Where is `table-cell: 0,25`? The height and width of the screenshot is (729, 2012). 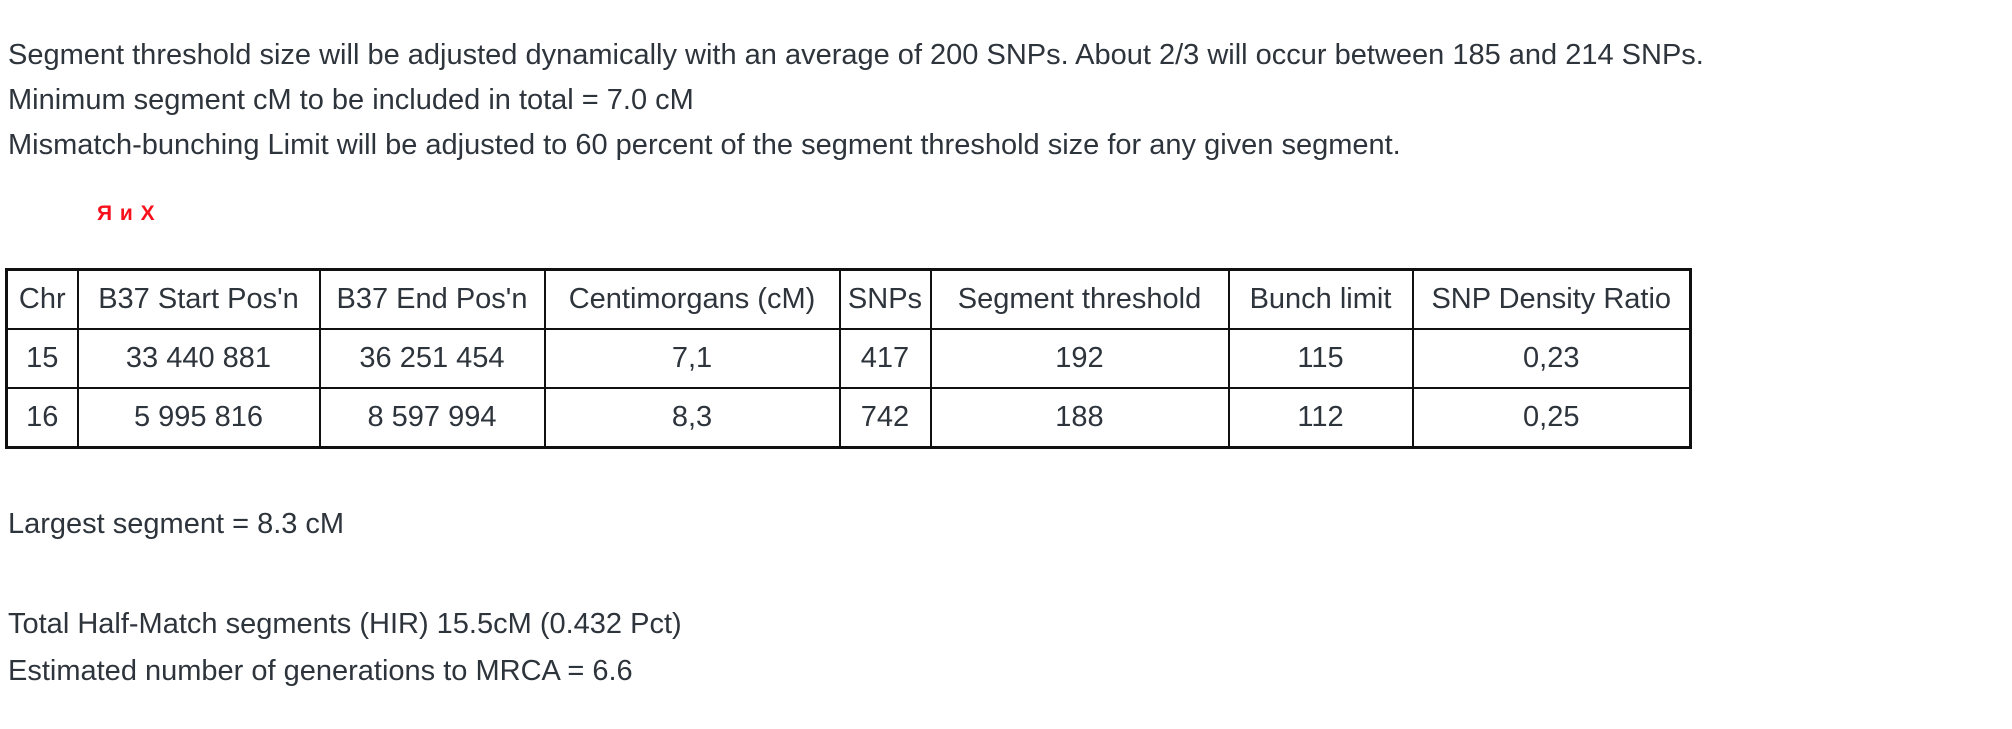 table-cell: 0,25 is located at coordinates (1551, 418).